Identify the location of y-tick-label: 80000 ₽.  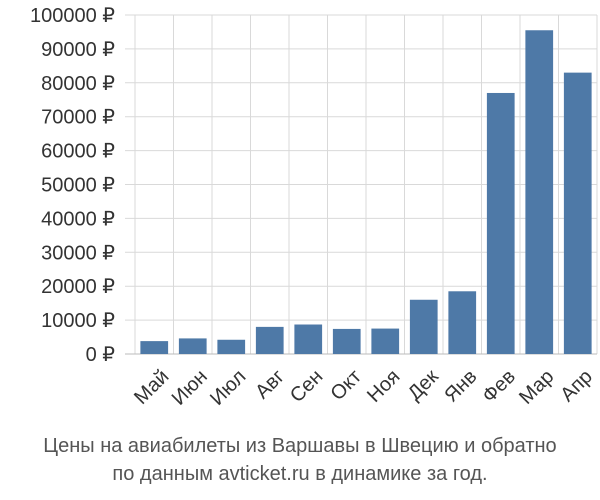
(78, 84).